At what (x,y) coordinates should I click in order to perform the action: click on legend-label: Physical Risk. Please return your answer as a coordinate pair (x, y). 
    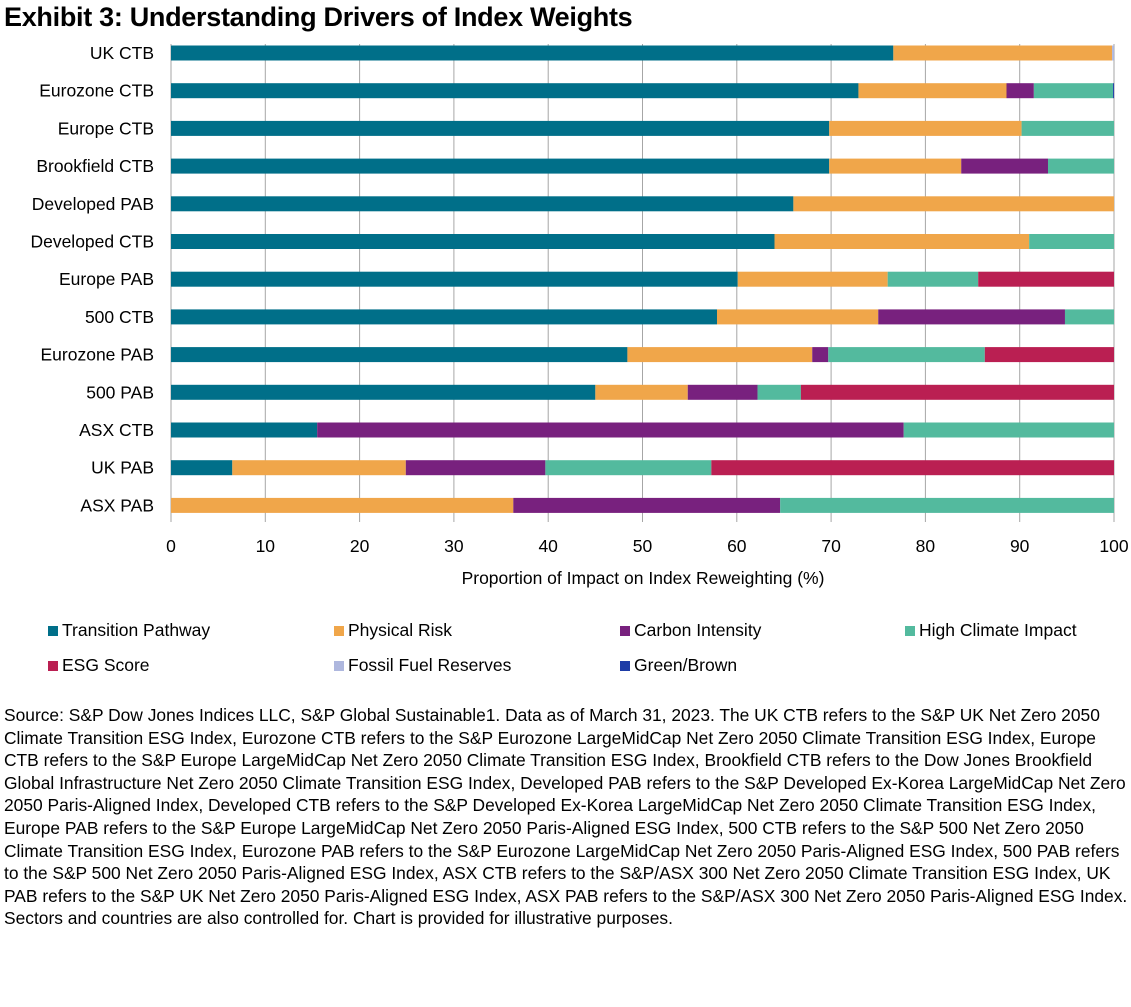
    Looking at the image, I should click on (400, 630).